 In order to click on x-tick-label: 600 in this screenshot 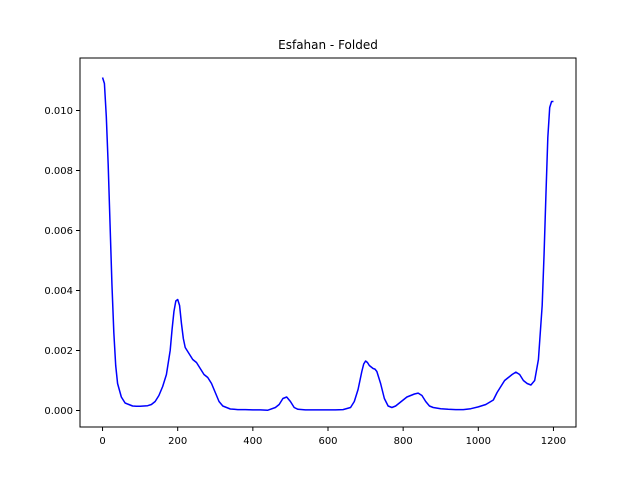, I will do `click(327, 441)`.